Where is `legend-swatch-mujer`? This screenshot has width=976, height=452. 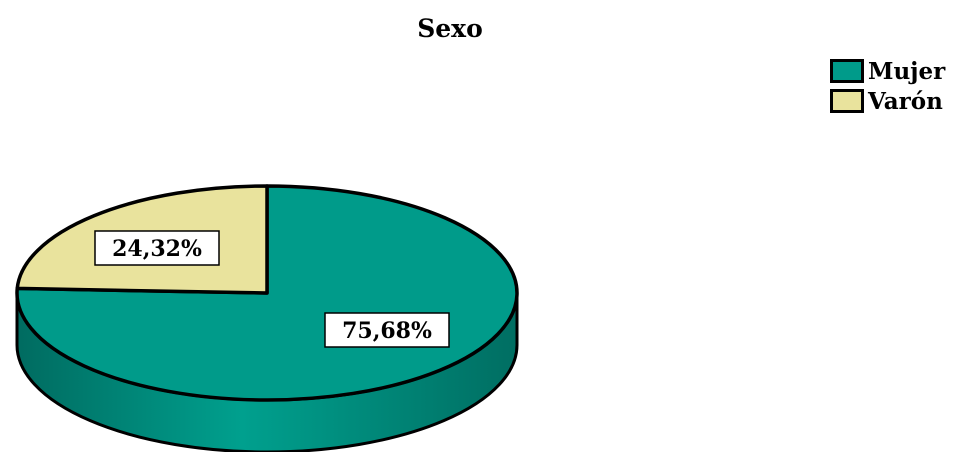
legend-swatch-mujer is located at coordinates (847, 71).